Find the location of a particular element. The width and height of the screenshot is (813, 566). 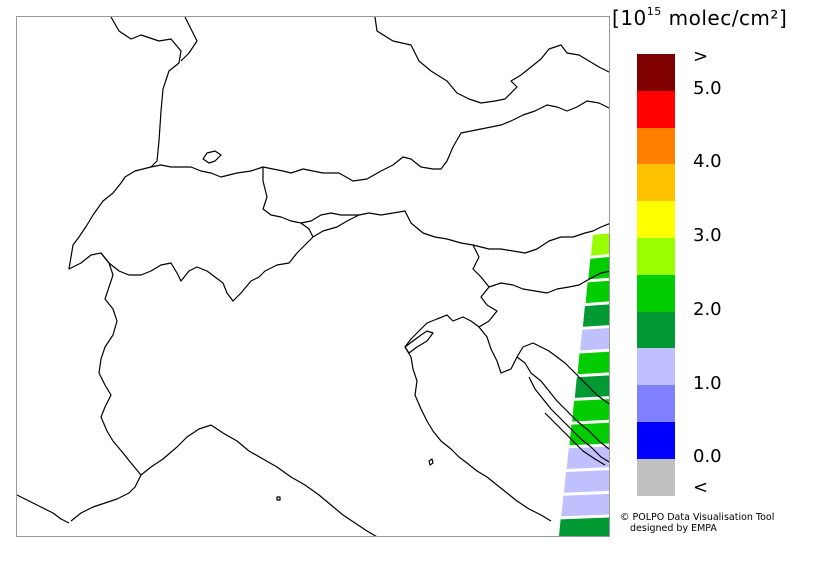

croatia-islands is located at coordinates (562, 403).